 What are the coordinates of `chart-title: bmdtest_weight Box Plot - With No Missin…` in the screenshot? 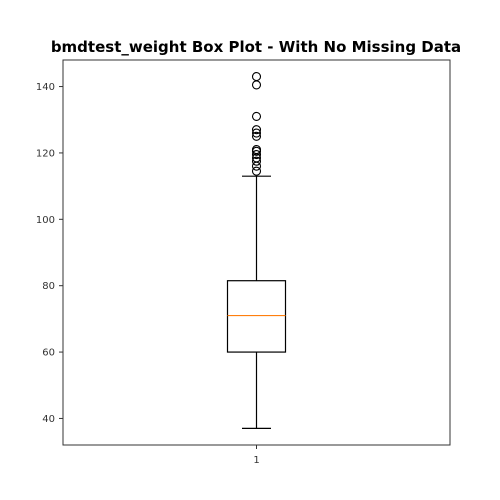 It's located at (256, 47).